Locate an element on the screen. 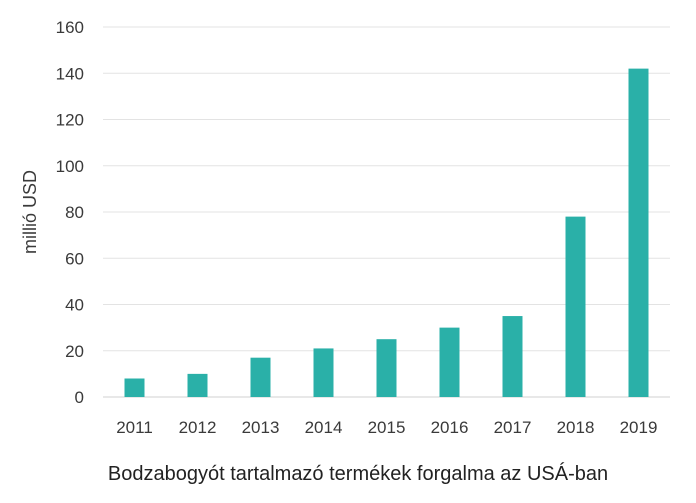 Image resolution: width=696 pixels, height=503 pixels. x-tick-label: 2019 is located at coordinates (639, 427).